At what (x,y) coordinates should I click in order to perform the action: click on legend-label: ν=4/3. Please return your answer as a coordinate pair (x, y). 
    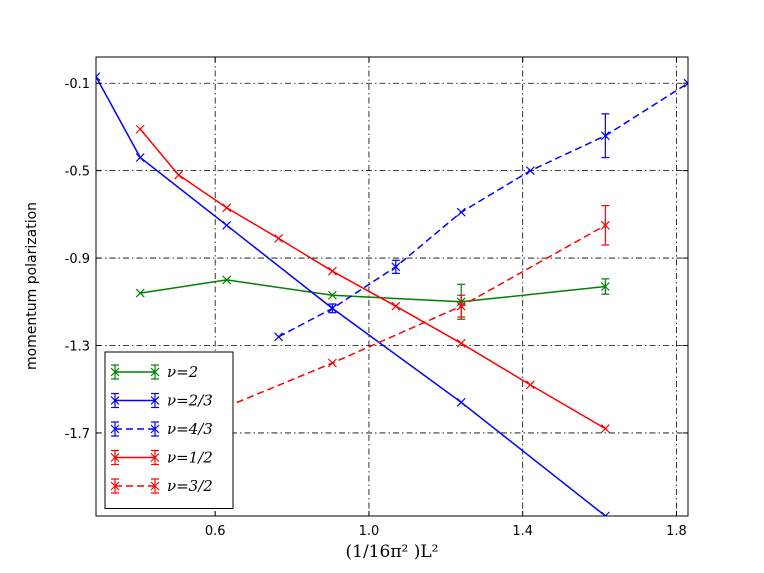
    Looking at the image, I should click on (190, 429).